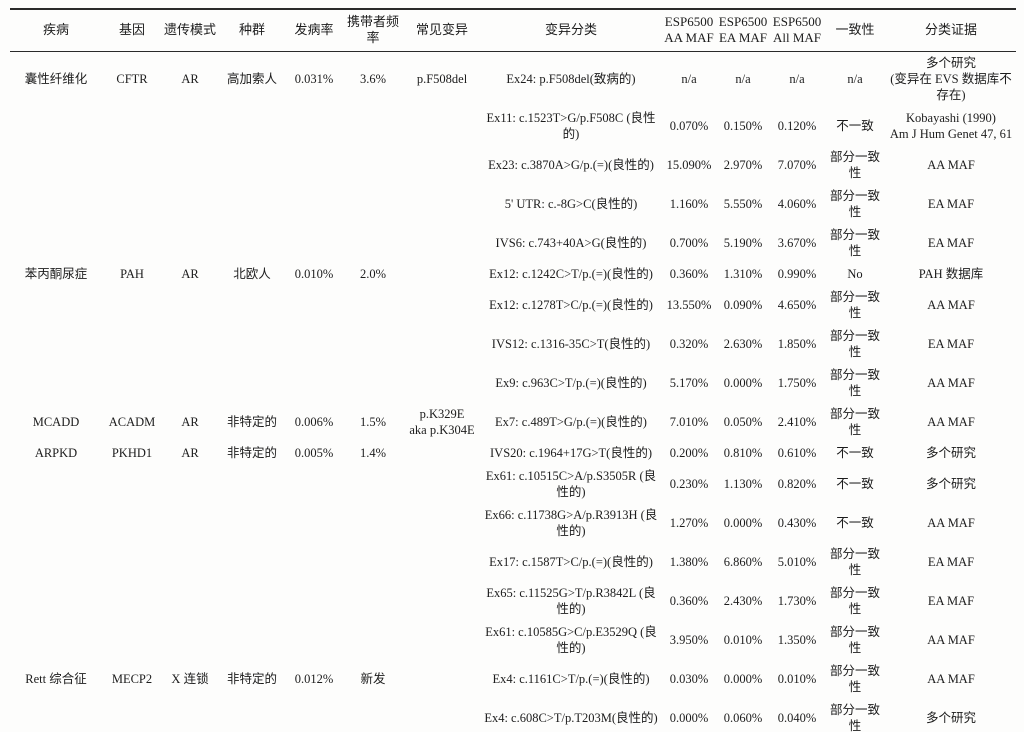  What do you see at coordinates (743, 484) in the screenshot?
I see `ea-maf-cell: 1.130%` at bounding box center [743, 484].